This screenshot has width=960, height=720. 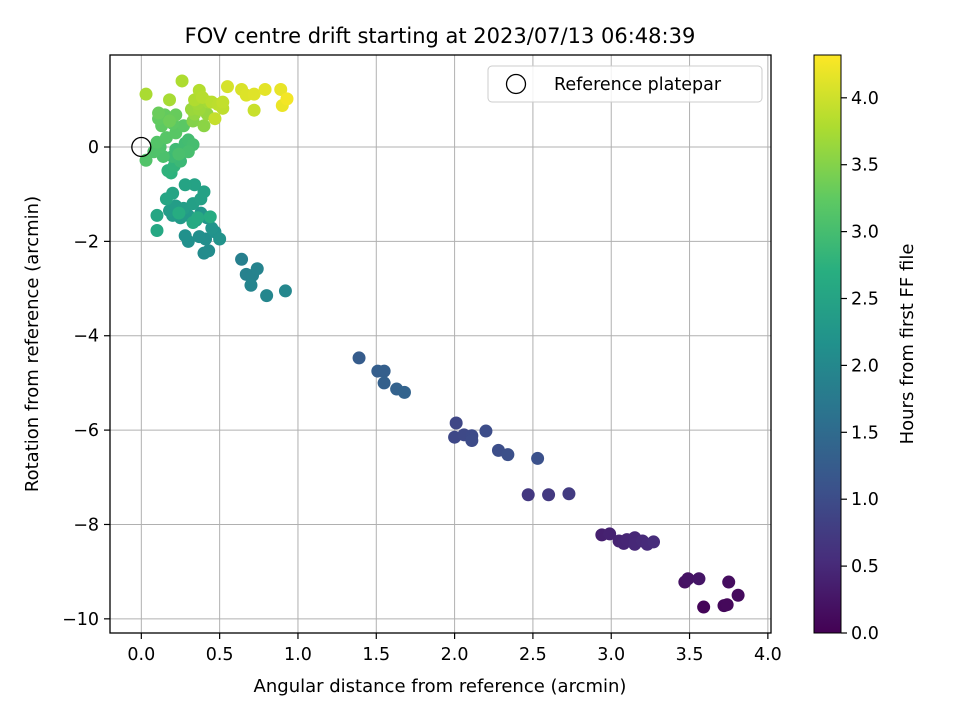 I want to click on colorbar-tick-label: 1.0, so click(x=865, y=500).